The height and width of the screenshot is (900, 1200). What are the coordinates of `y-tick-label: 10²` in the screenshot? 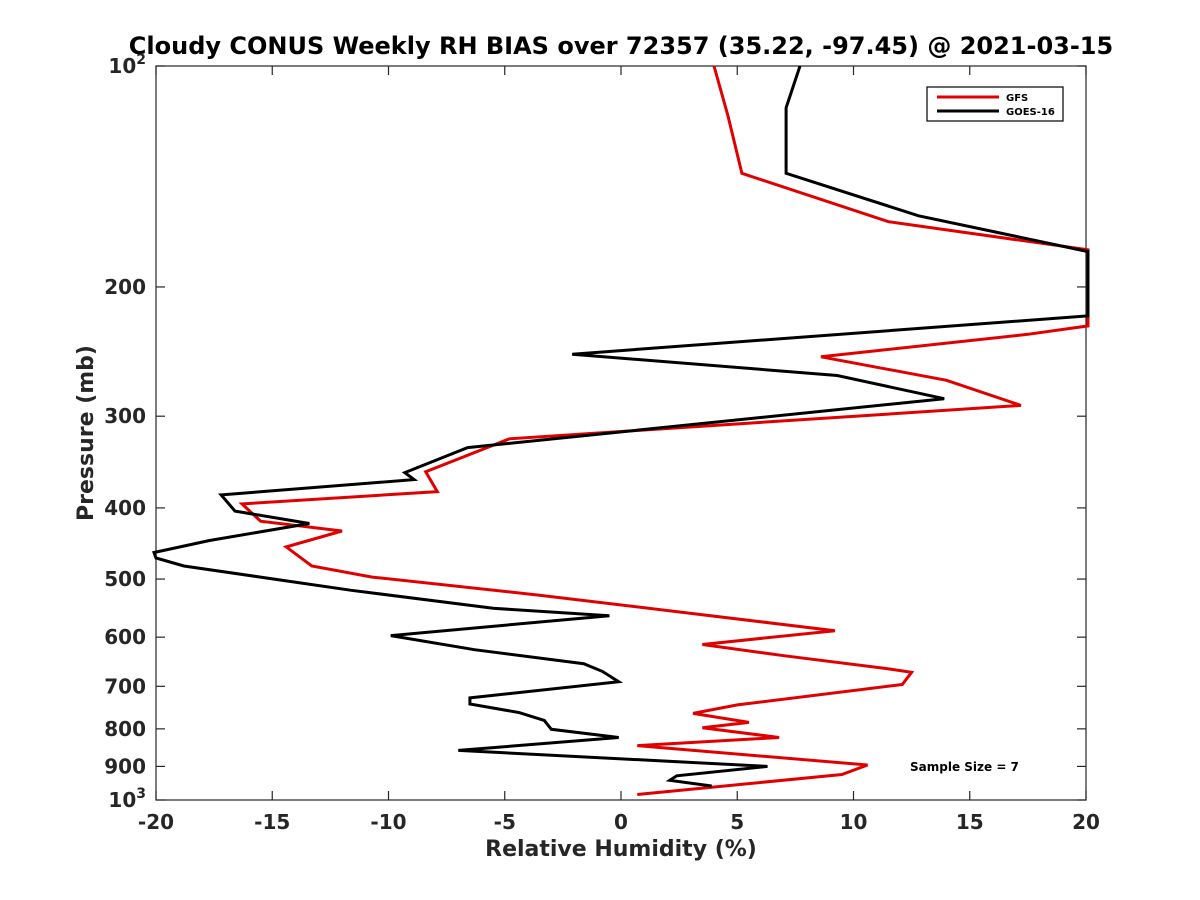 It's located at (127, 65).